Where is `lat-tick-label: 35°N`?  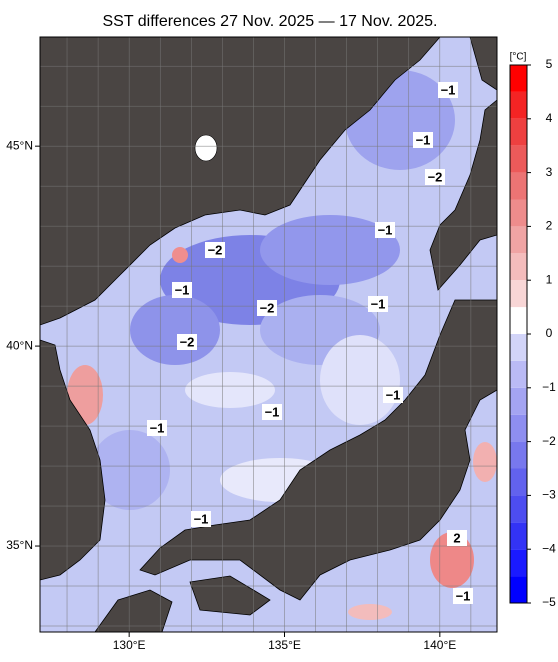 lat-tick-label: 35°N is located at coordinates (19, 545).